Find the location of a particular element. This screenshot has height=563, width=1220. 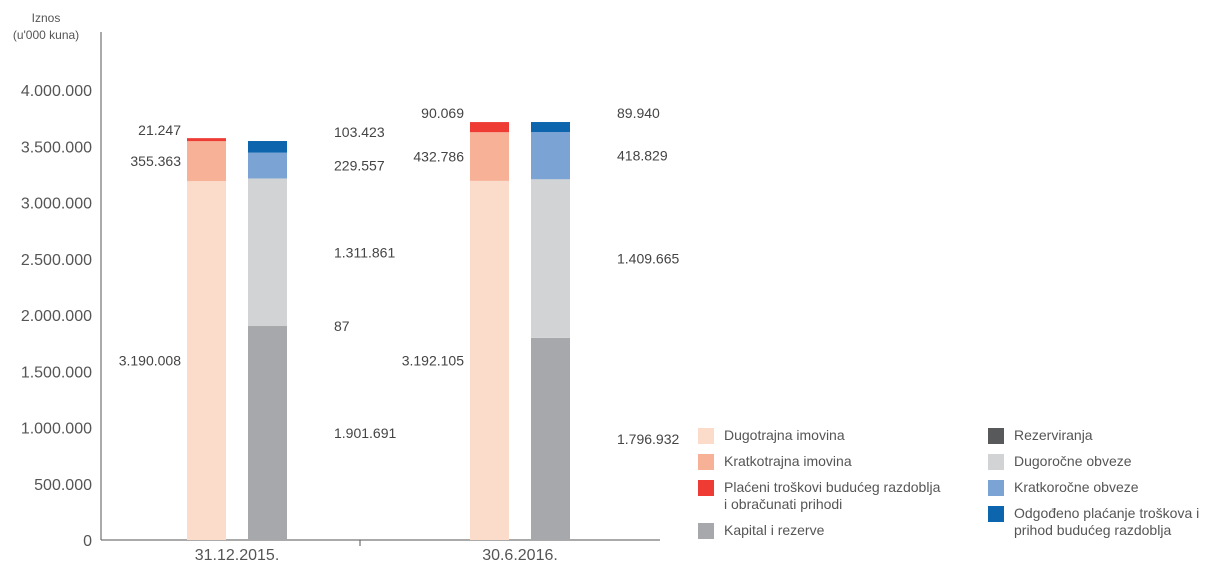

y-tick-label: 2.500.000 is located at coordinates (56, 260).